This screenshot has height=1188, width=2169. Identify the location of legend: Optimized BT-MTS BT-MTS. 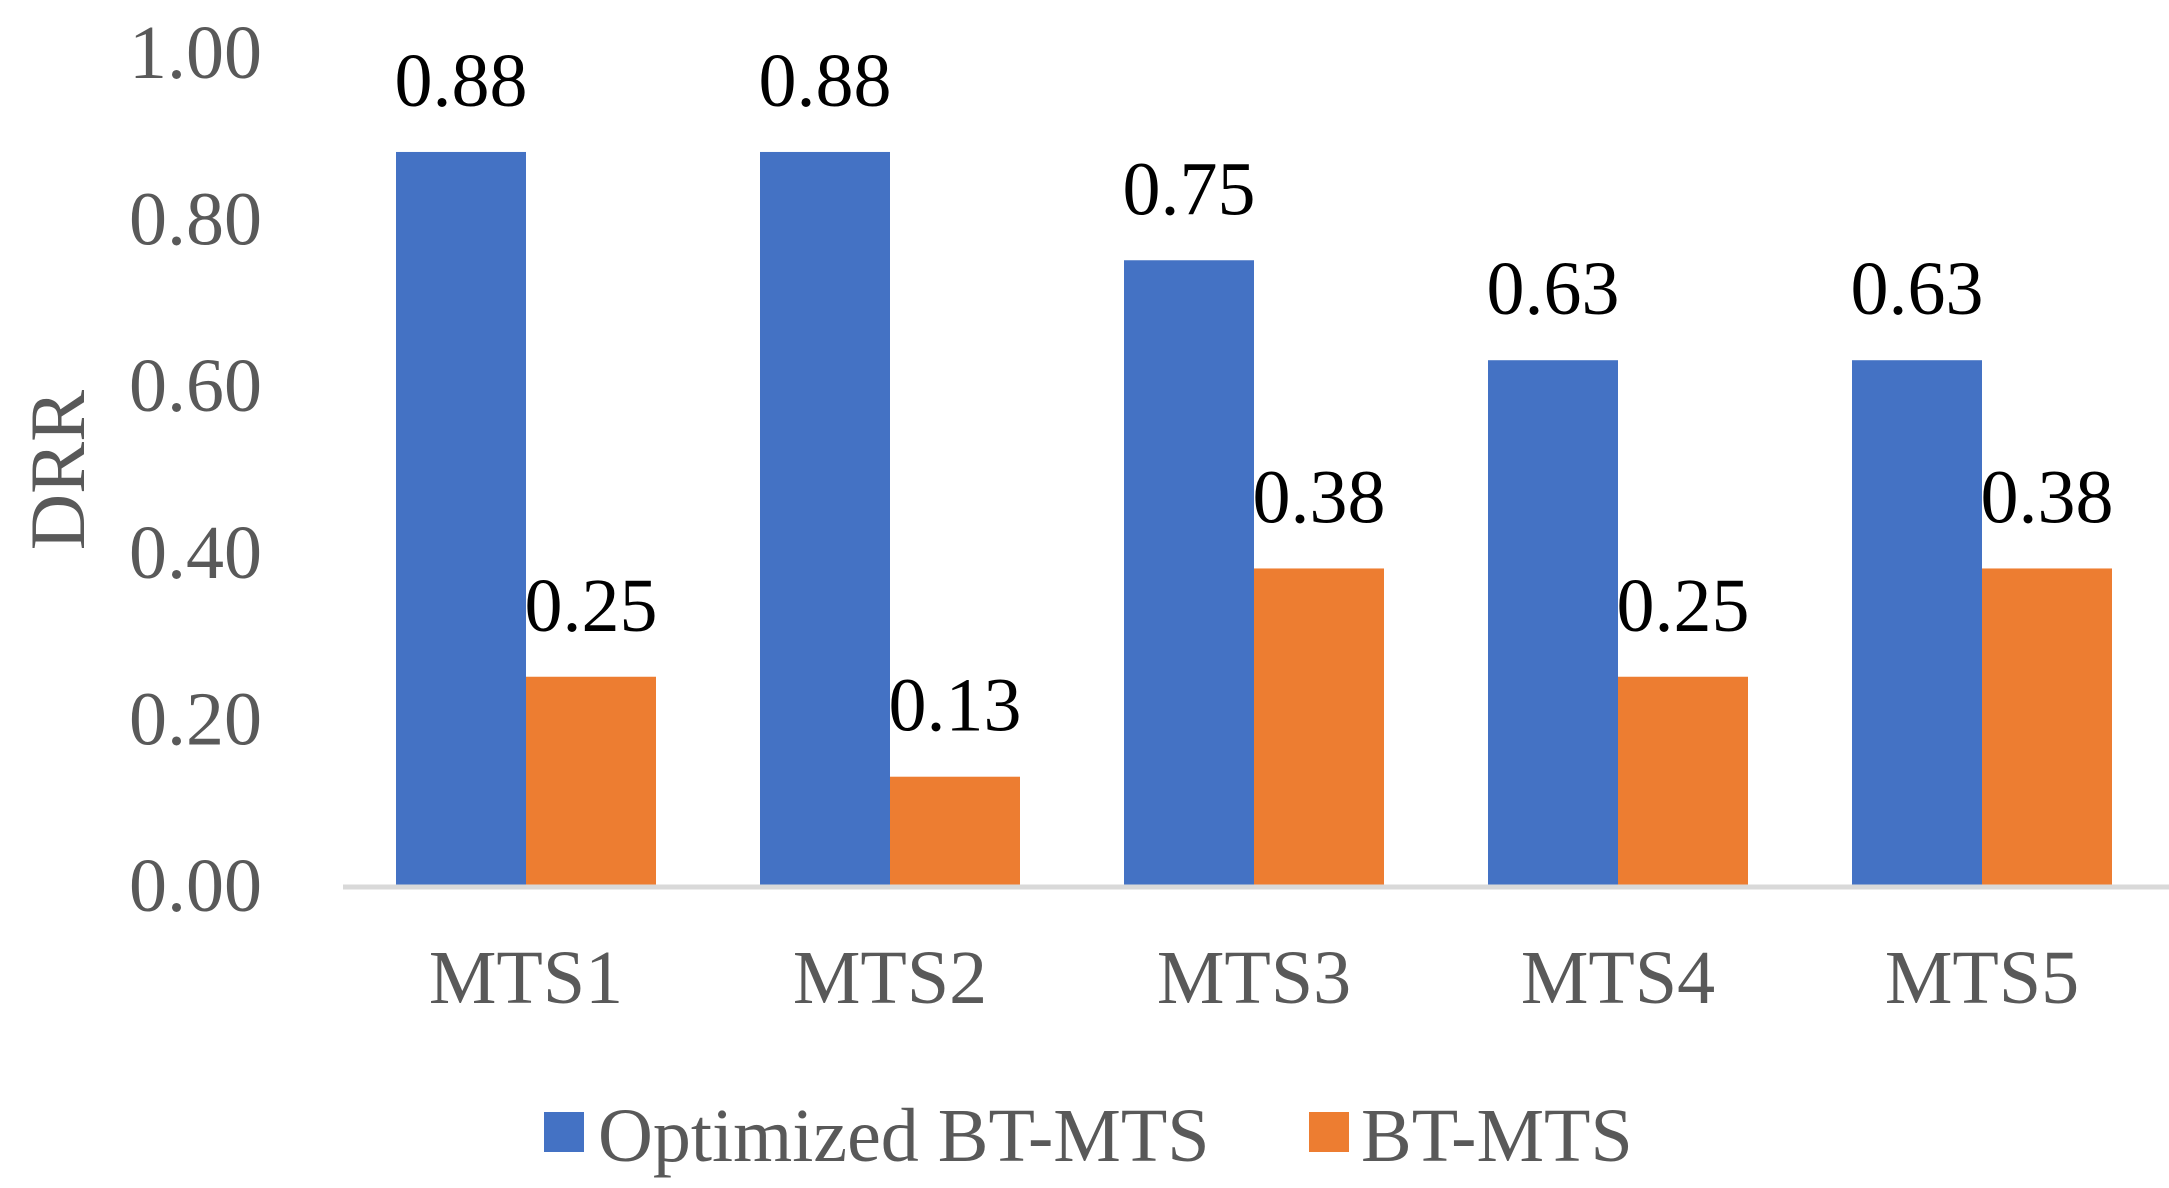
(1088, 1136).